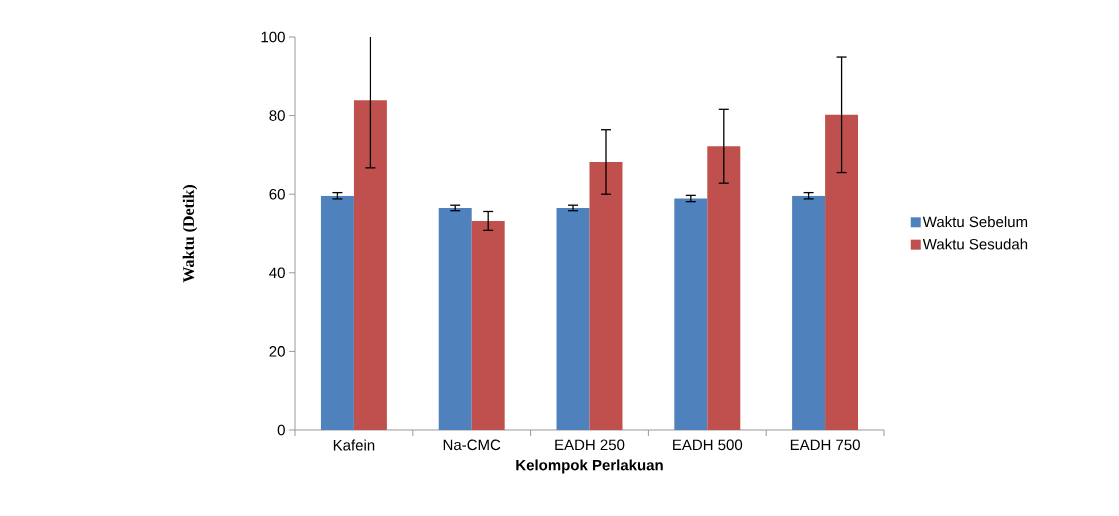  What do you see at coordinates (277, 273) in the screenshot?
I see `y-tick-label: 40` at bounding box center [277, 273].